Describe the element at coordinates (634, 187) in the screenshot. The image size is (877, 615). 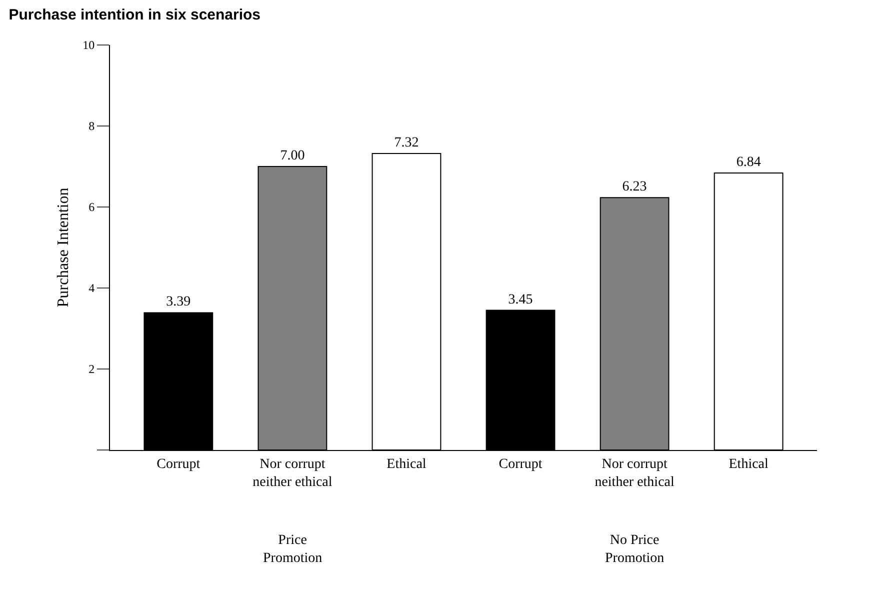
I see `data-label: 6.23` at that location.